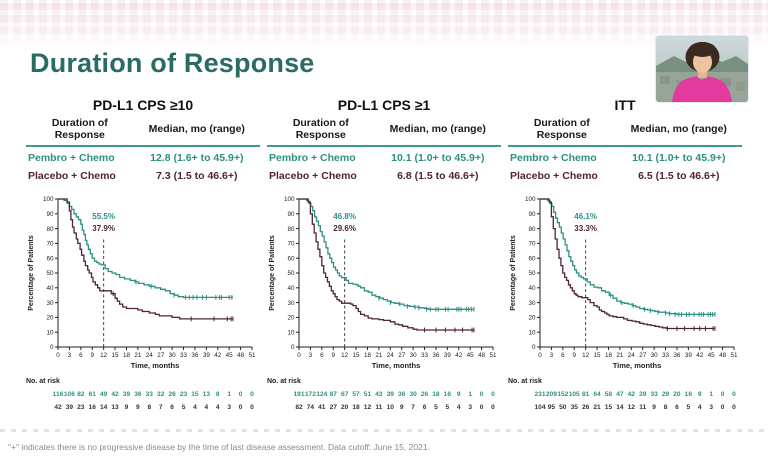 The height and width of the screenshot is (463, 768). What do you see at coordinates (291, 214) in the screenshot?
I see `svg-text: 90` at bounding box center [291, 214].